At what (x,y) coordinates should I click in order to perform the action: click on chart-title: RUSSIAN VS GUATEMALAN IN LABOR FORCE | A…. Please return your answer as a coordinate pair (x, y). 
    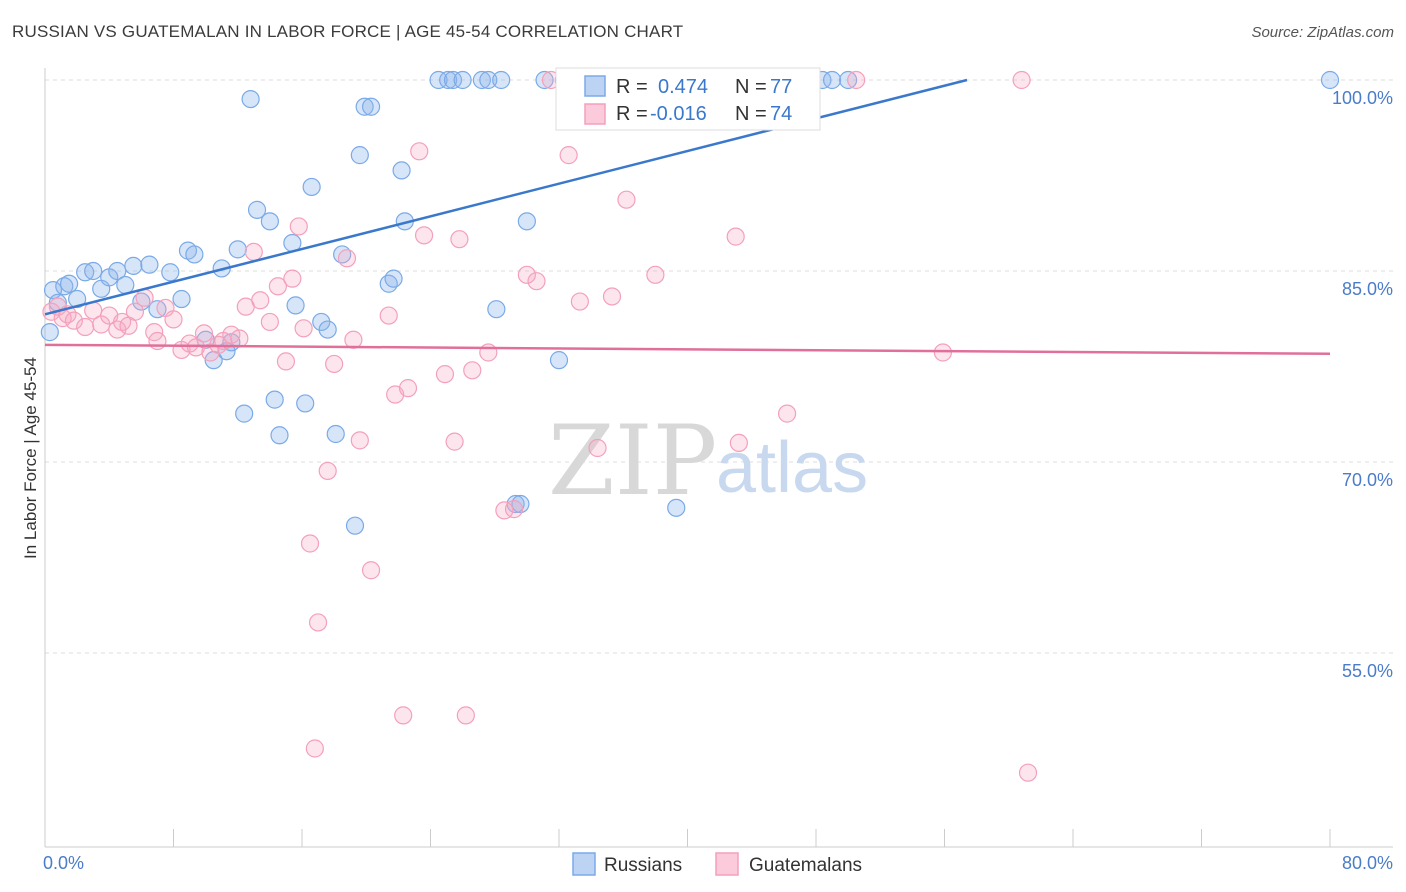
    Looking at the image, I should click on (348, 31).